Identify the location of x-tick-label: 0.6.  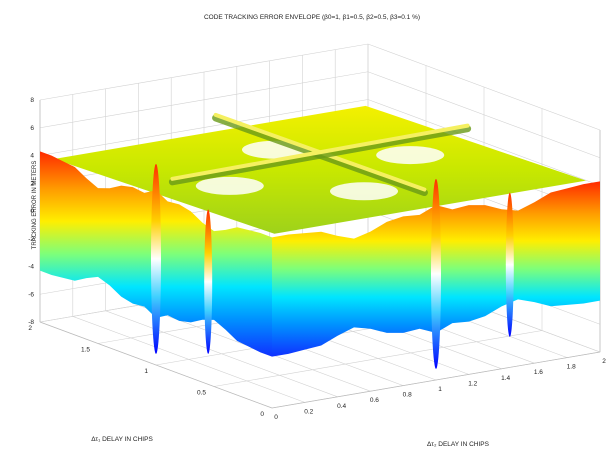
(374, 400).